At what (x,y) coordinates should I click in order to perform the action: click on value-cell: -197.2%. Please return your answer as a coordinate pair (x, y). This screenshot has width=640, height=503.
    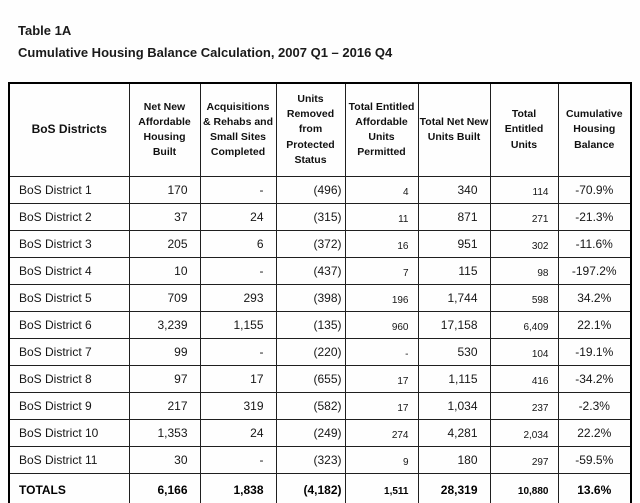
    Looking at the image, I should click on (594, 271).